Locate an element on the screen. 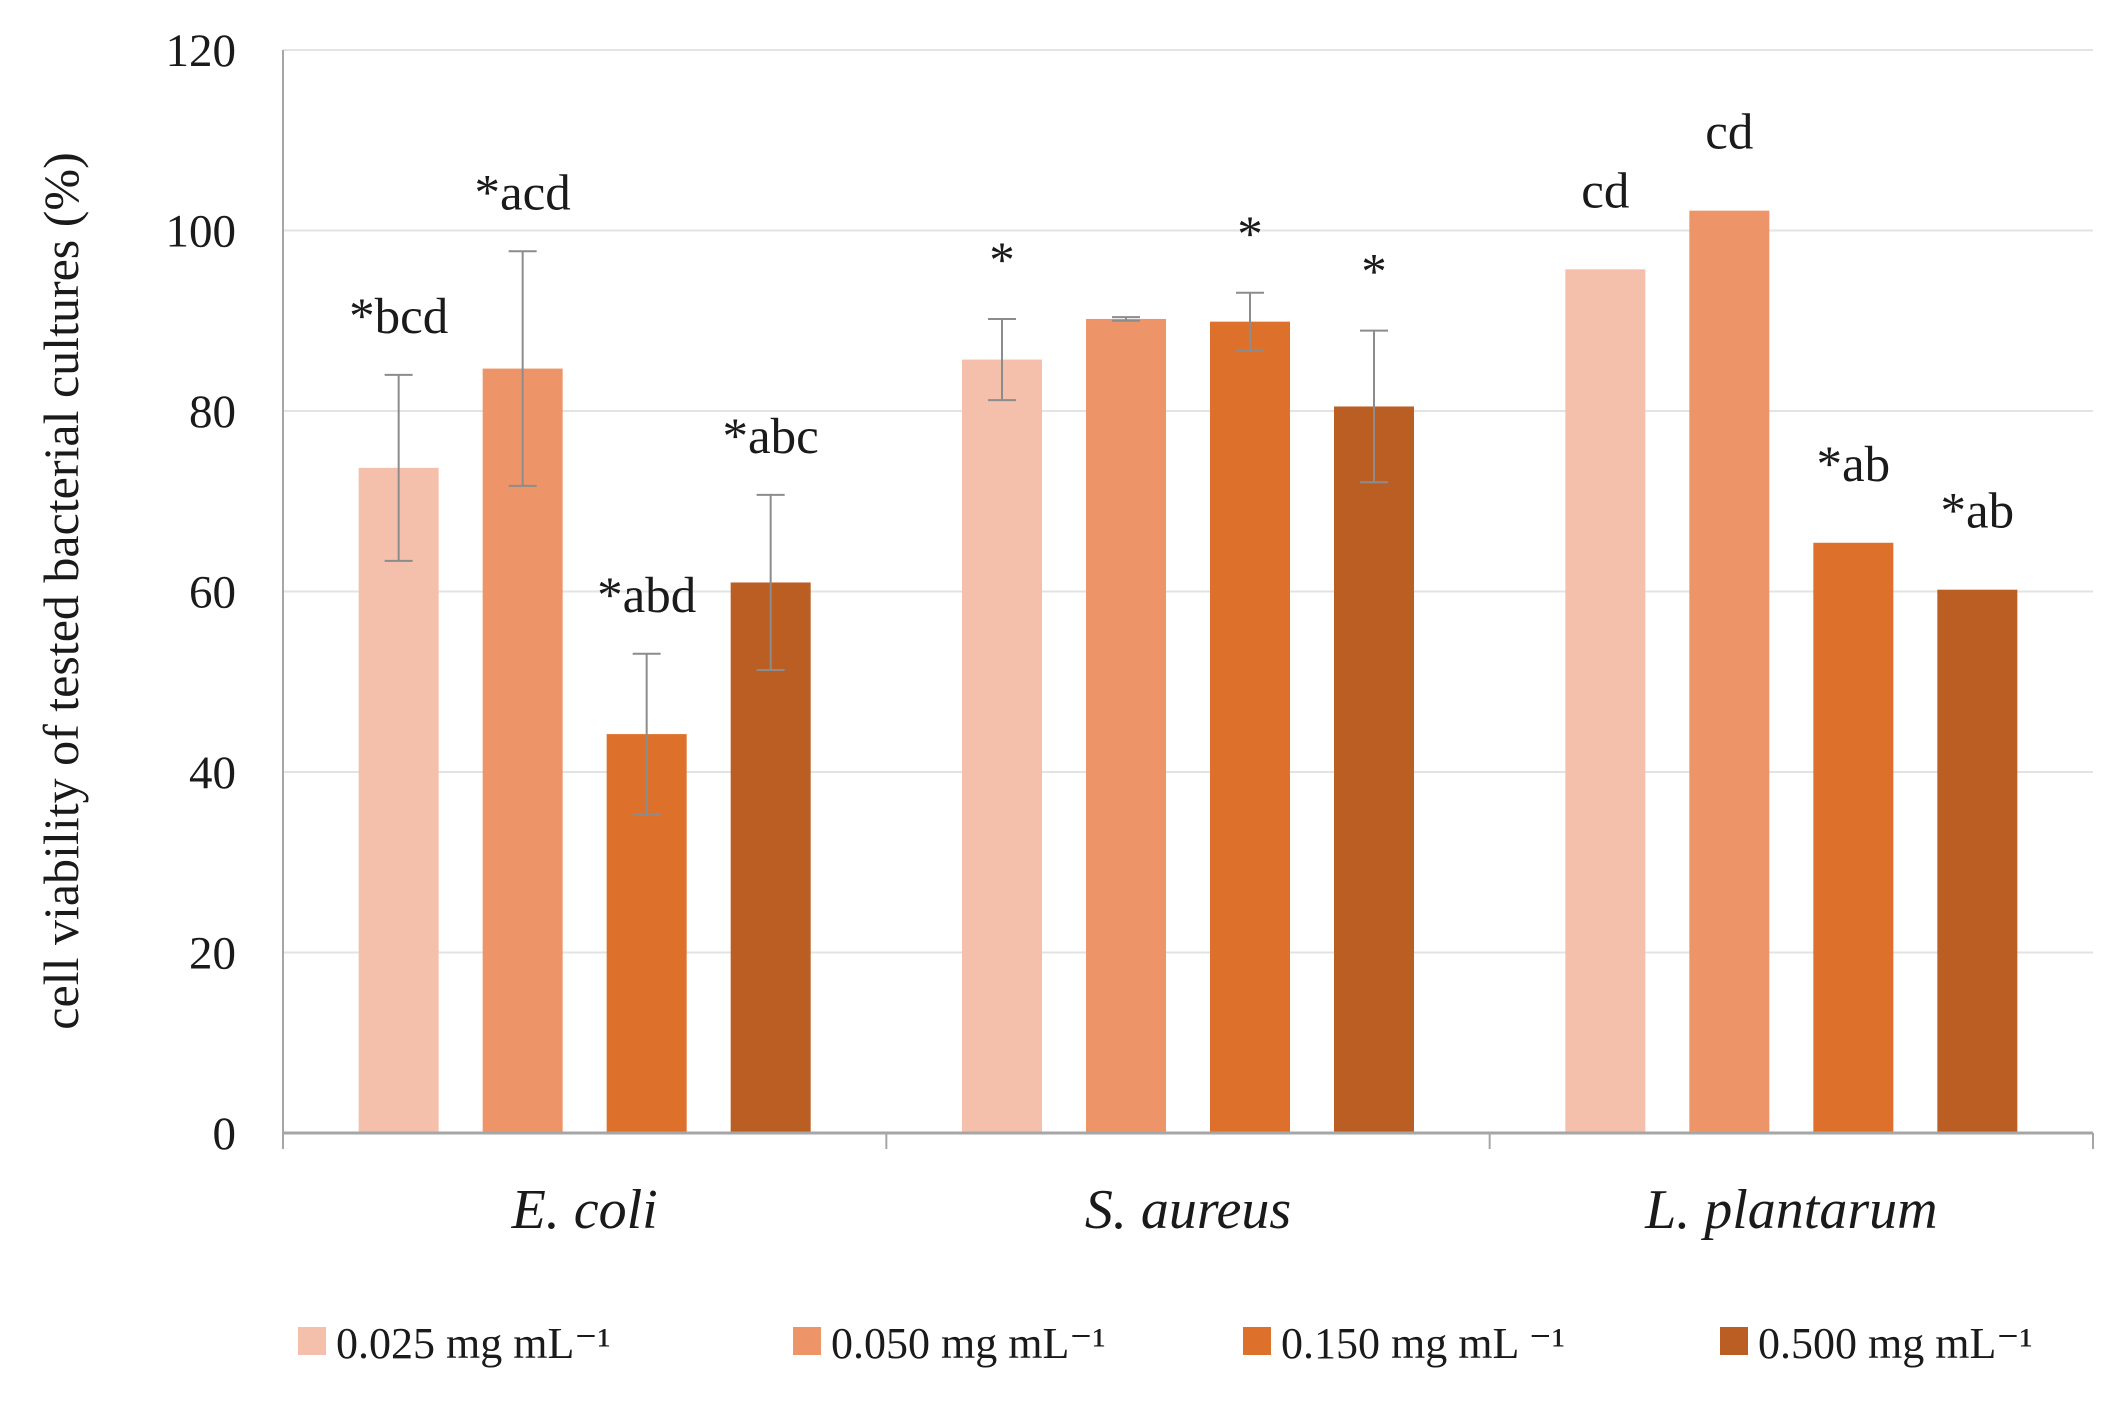 The width and height of the screenshot is (2123, 1403). significance-label: *acd is located at coordinates (523, 193).